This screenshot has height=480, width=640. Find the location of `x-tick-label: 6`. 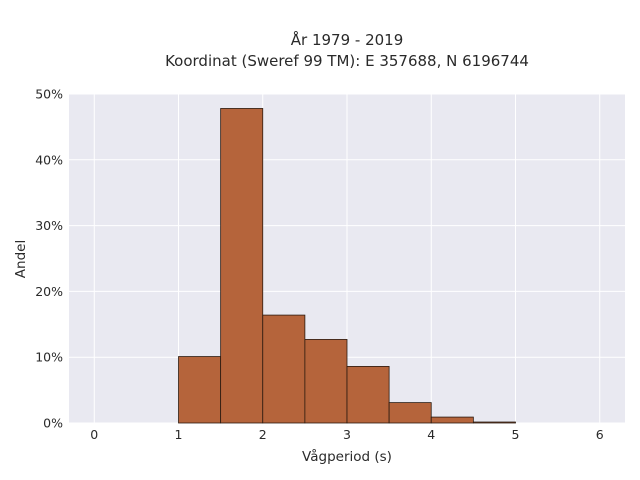

x-tick-label: 6 is located at coordinates (600, 434).